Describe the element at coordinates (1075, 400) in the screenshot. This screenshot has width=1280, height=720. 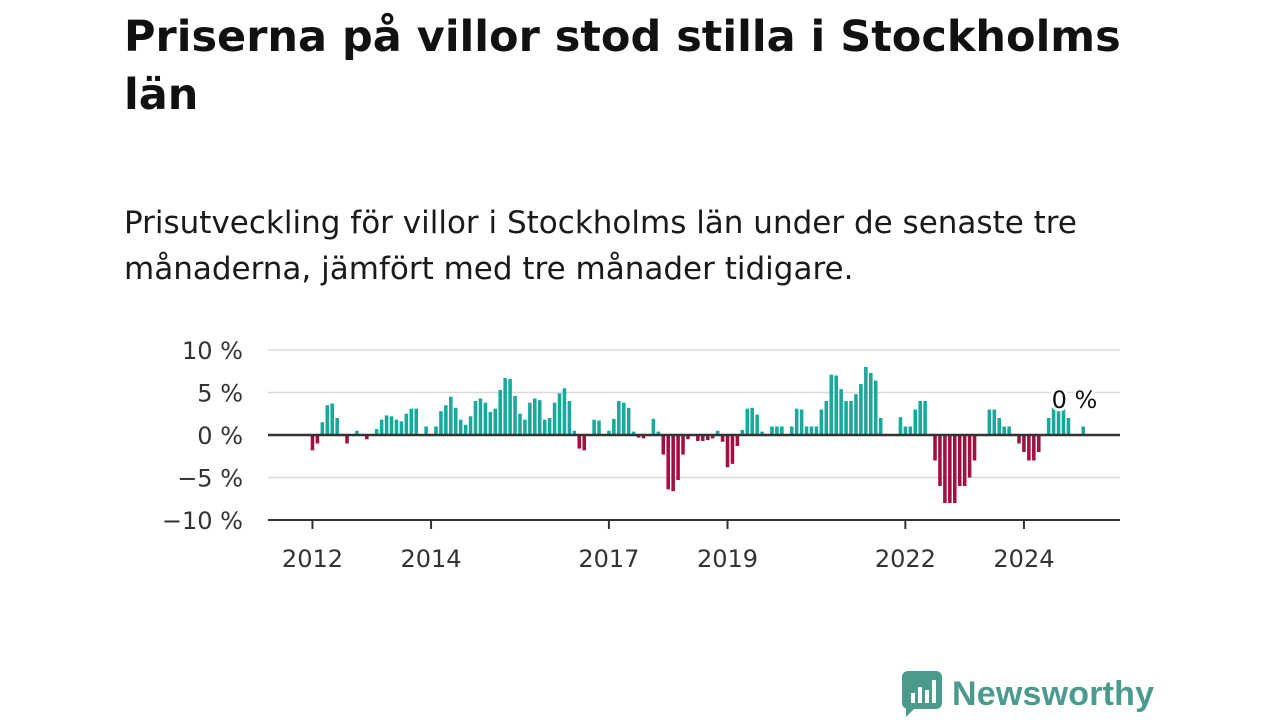
I see `latest-value-annotation: 0 %` at that location.